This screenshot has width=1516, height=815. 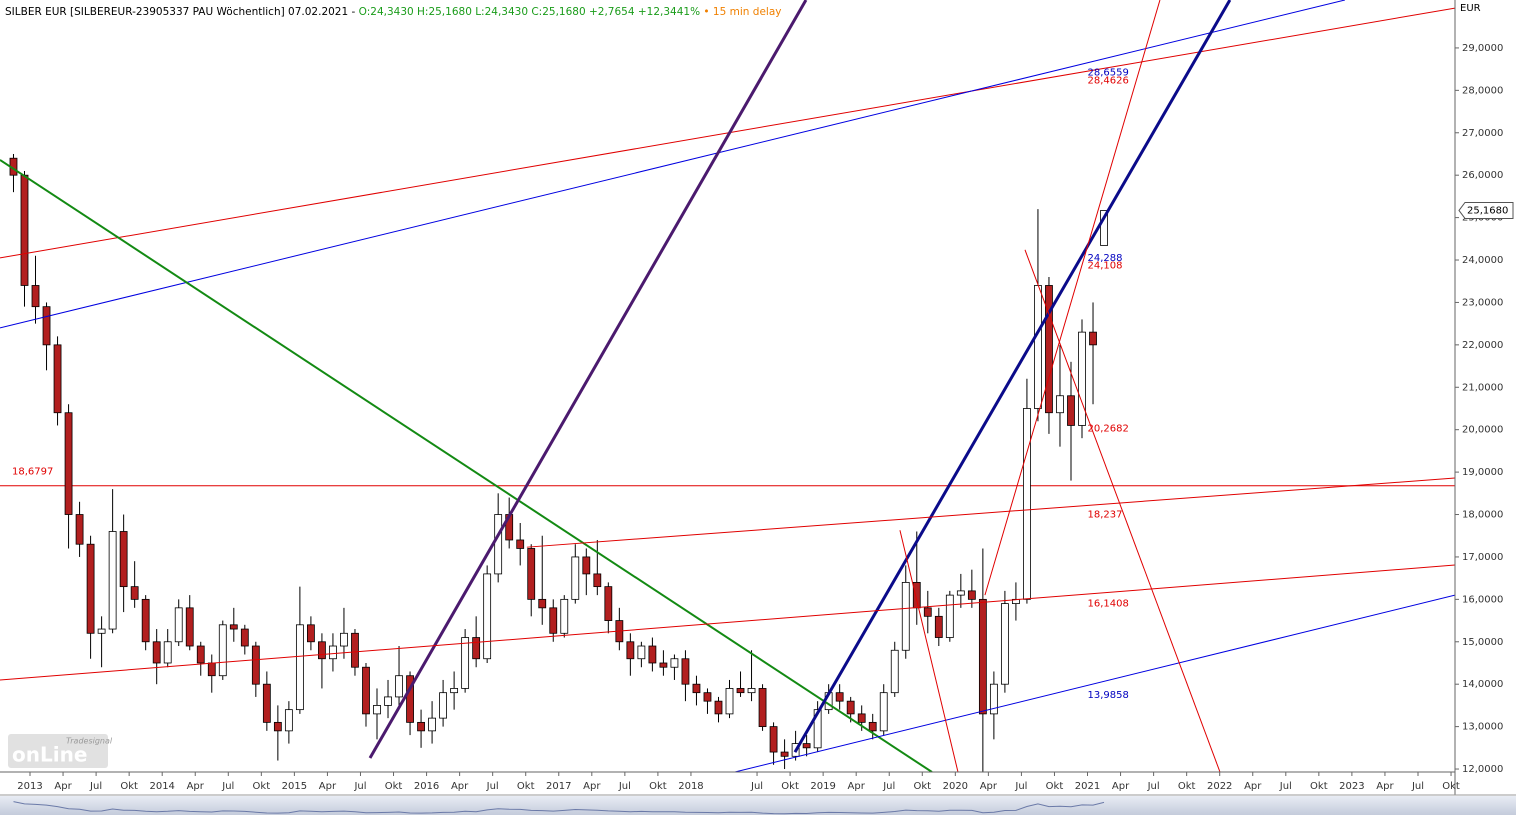 I want to click on level-label: 18,237, so click(x=1105, y=514).